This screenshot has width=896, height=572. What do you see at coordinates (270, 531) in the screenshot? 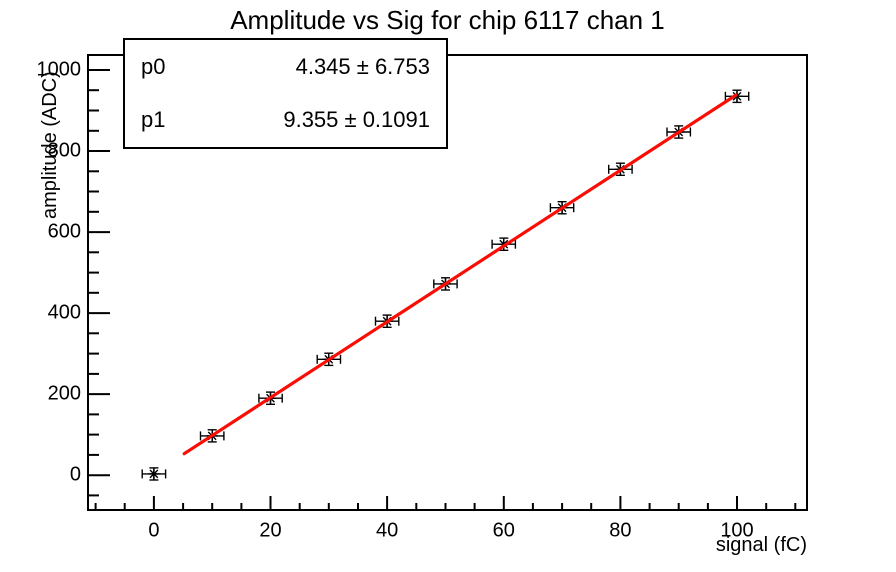
I see `svg-text: 20` at bounding box center [270, 531].